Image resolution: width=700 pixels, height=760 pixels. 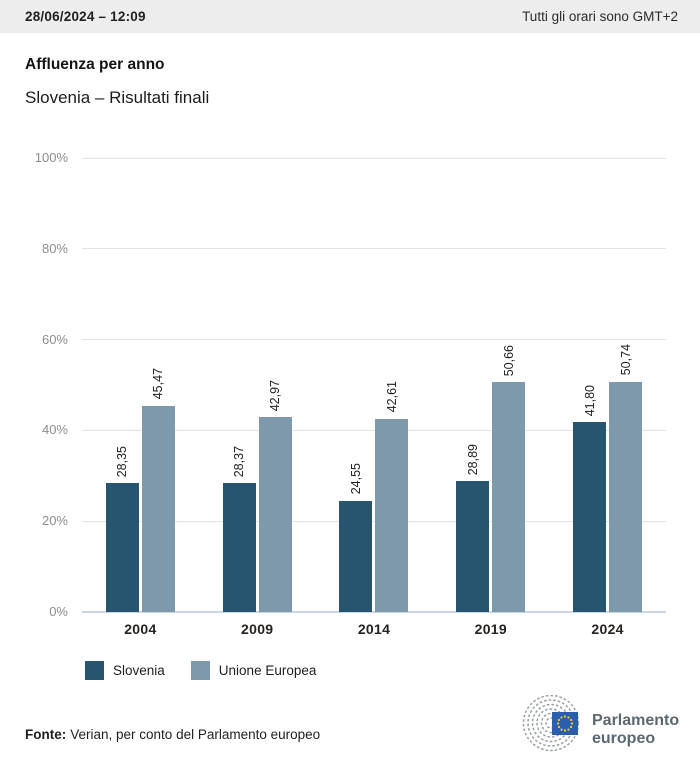 I want to click on parlamento-europeo-logo: Parlamento europeo, so click(x=600, y=723).